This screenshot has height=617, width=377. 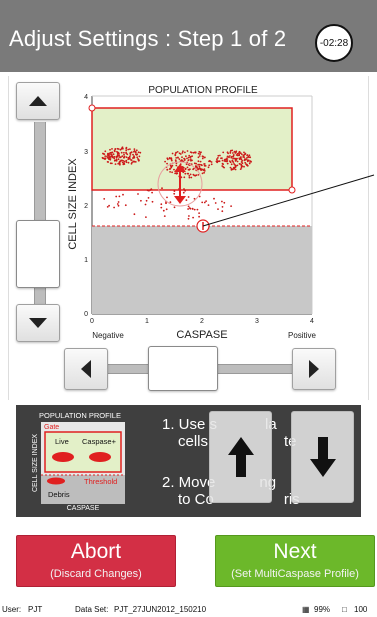 What do you see at coordinates (99, 441) in the screenshot?
I see `svg-text: Caspase+` at bounding box center [99, 441].